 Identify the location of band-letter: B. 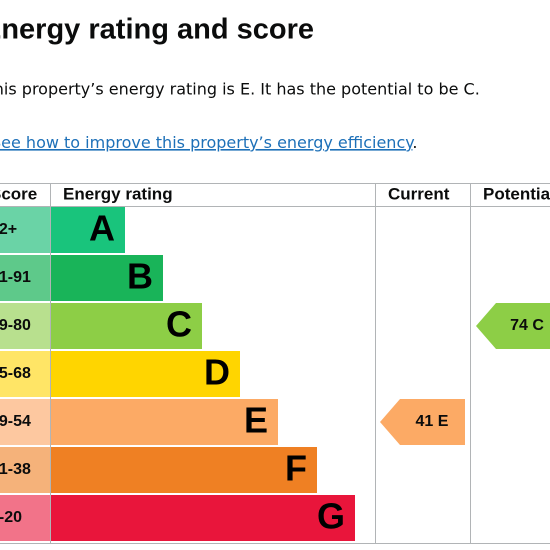
(140, 276).